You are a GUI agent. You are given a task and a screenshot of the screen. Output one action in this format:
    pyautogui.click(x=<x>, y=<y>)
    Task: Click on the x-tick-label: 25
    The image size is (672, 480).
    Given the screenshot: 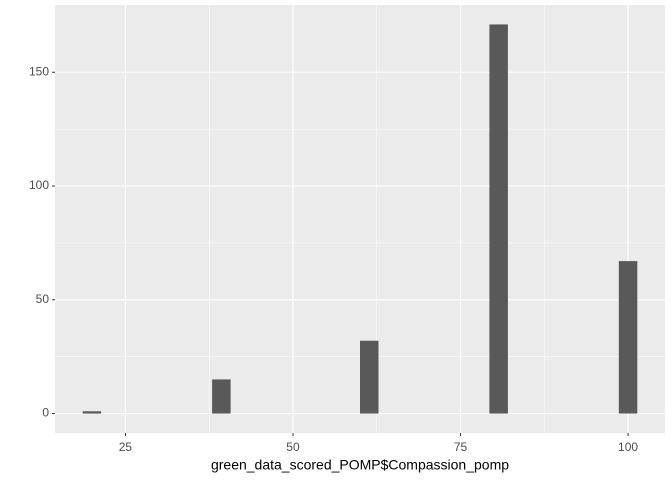 What is the action you would take?
    pyautogui.click(x=126, y=447)
    